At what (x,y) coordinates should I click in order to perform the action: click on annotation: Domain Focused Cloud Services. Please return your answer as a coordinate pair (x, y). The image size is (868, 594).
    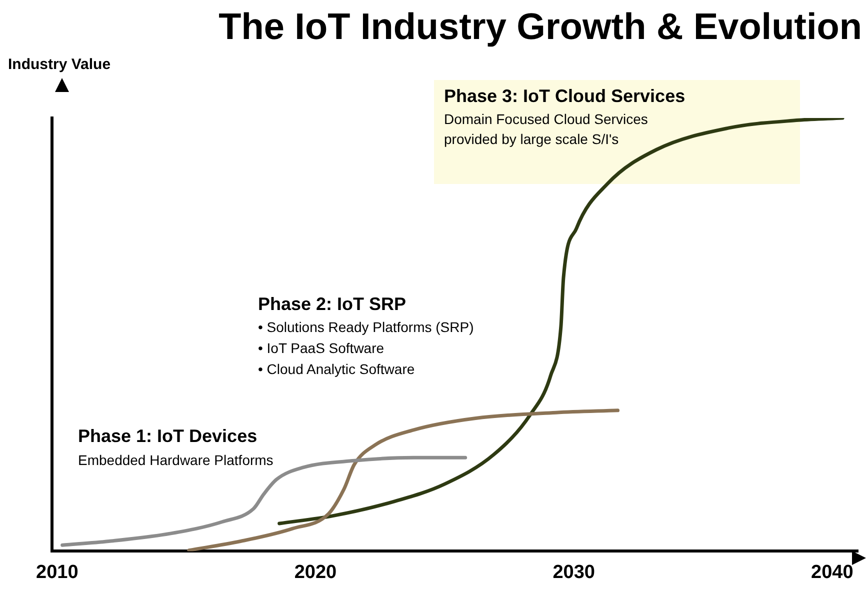
    Looking at the image, I should click on (546, 119).